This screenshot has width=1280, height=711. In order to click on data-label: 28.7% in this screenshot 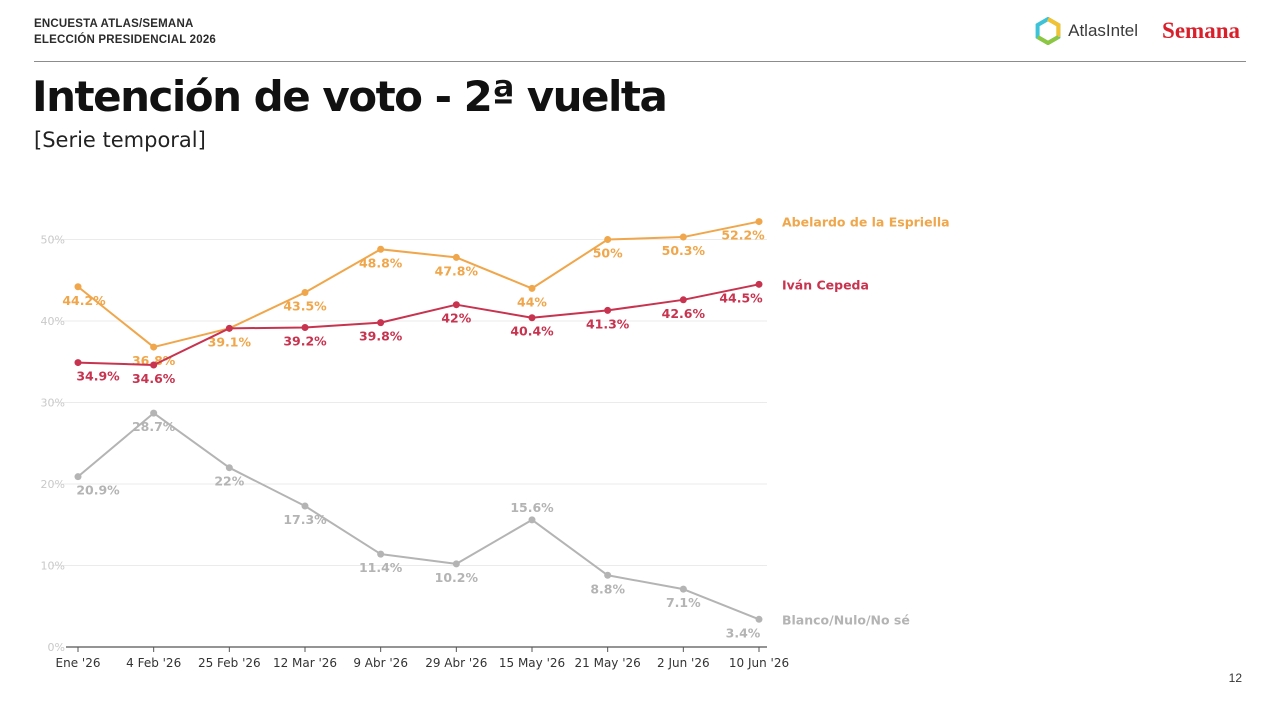, I will do `click(154, 426)`.